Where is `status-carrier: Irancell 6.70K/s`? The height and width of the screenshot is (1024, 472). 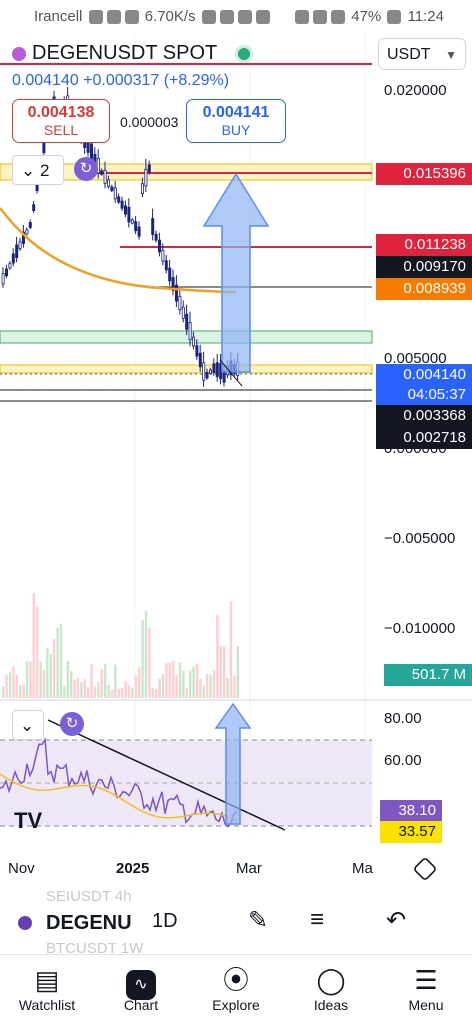 status-carrier: Irancell 6.70K/s is located at coordinates (153, 16).